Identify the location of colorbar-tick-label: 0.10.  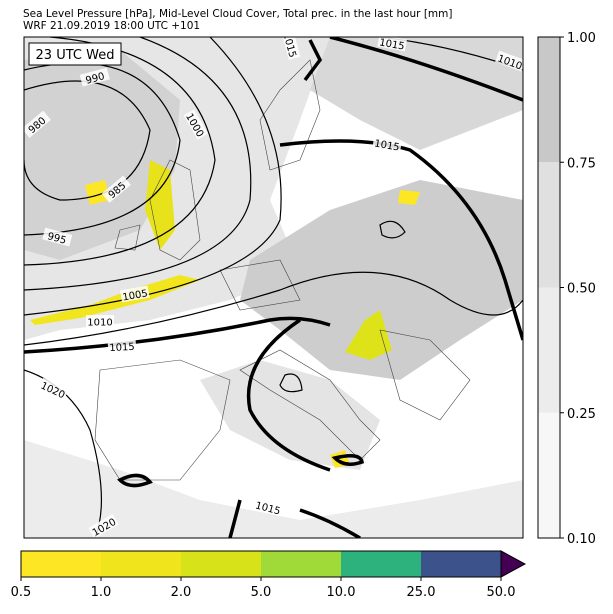
(581, 539).